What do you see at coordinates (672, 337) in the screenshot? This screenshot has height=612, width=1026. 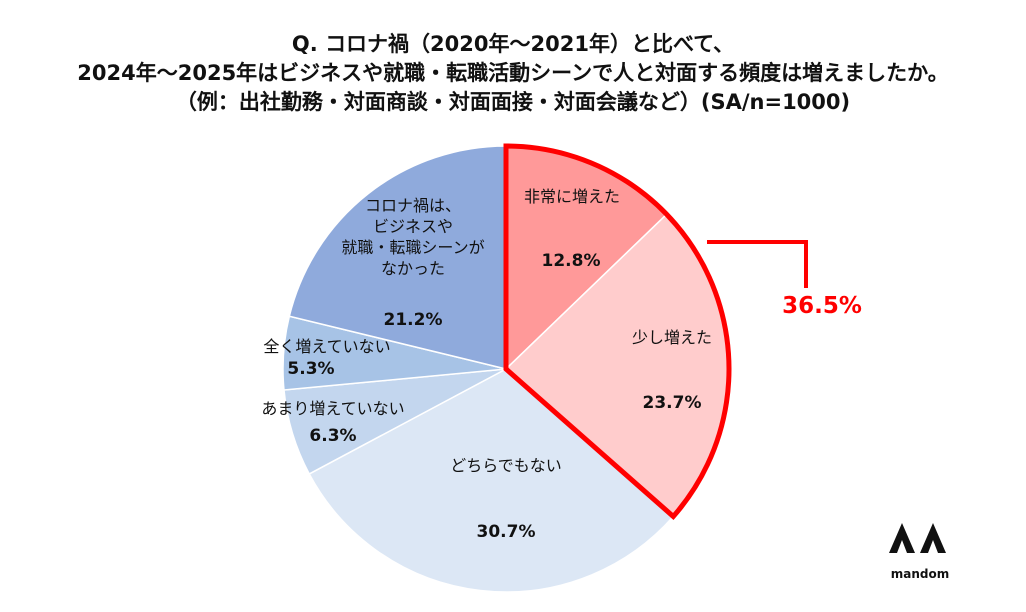 I see `slice-label-1-line-0: 少し増えた` at bounding box center [672, 337].